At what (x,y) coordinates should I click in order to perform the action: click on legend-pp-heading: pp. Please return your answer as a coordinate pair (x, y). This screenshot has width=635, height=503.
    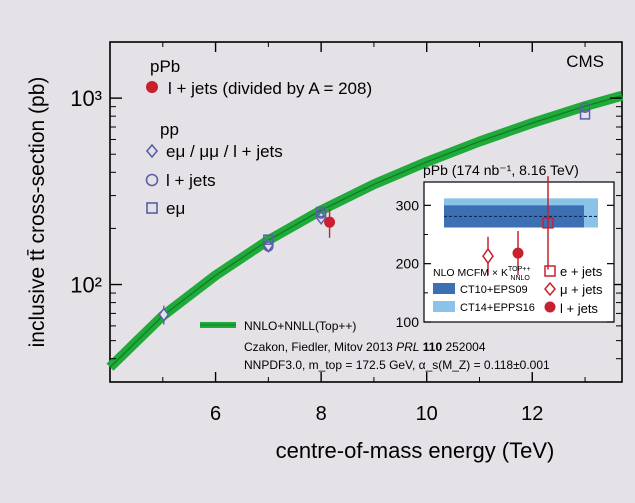
    Looking at the image, I should click on (169, 129).